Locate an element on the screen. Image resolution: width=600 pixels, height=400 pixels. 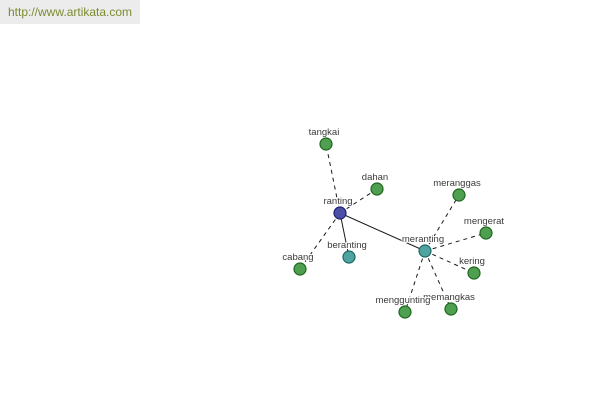
memangkas-node-circle is located at coordinates (451, 309).